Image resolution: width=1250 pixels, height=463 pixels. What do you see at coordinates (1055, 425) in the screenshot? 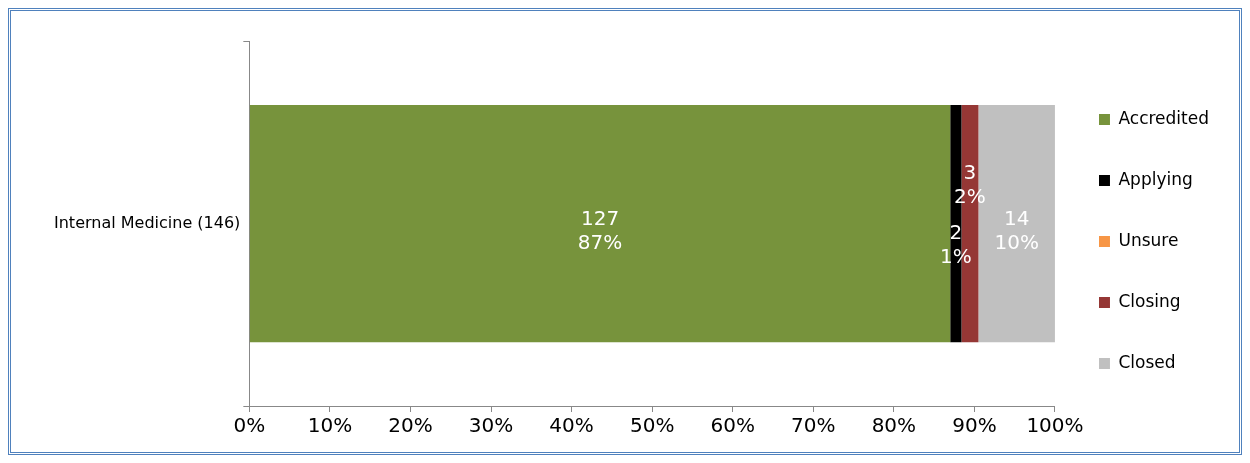
I see `x-tick-label: 100%` at bounding box center [1055, 425].